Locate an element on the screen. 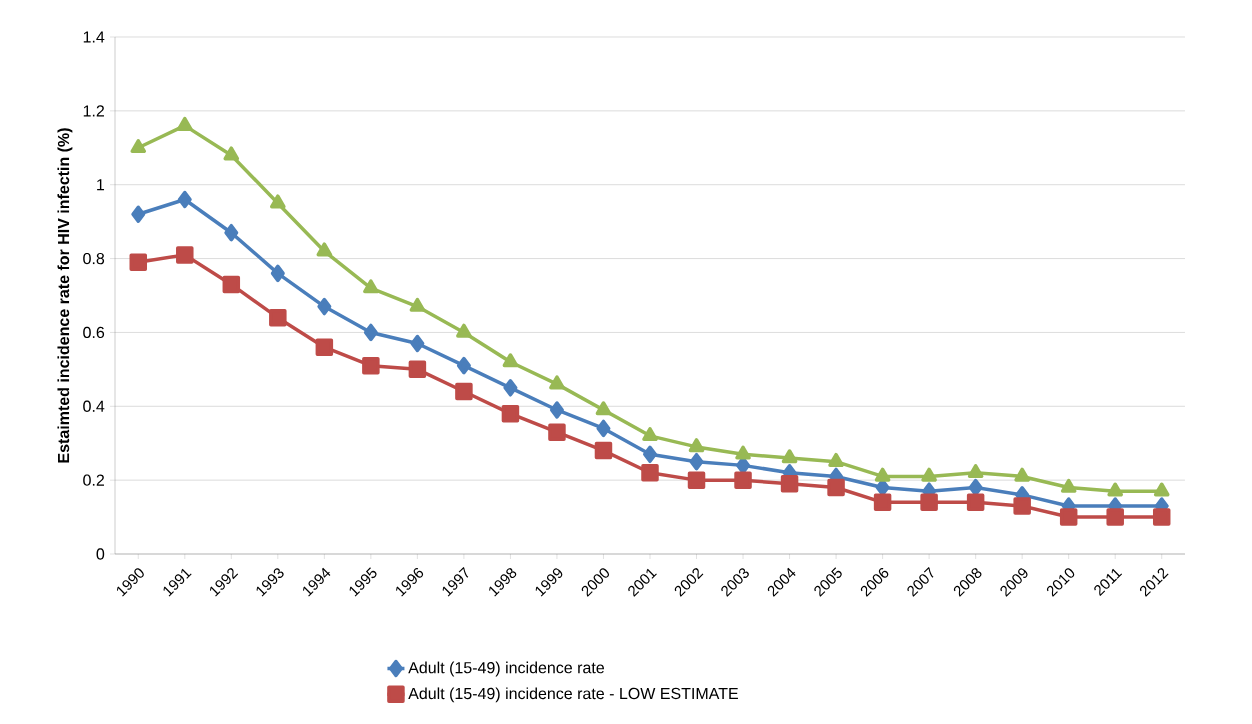 This screenshot has width=1252, height=724. y-axis-title: Estaimted incidence rate for HIV infectin (%) is located at coordinates (65, 295).